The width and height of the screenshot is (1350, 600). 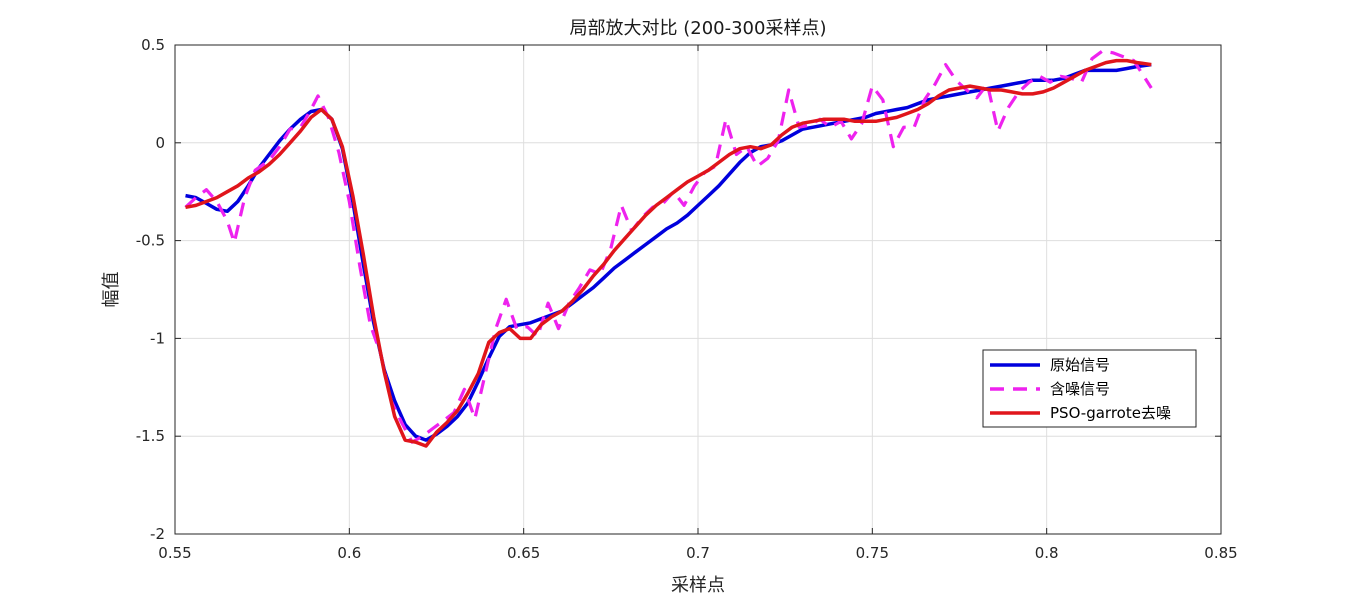 What do you see at coordinates (698, 585) in the screenshot?
I see `x-axis-title: 采样点` at bounding box center [698, 585].